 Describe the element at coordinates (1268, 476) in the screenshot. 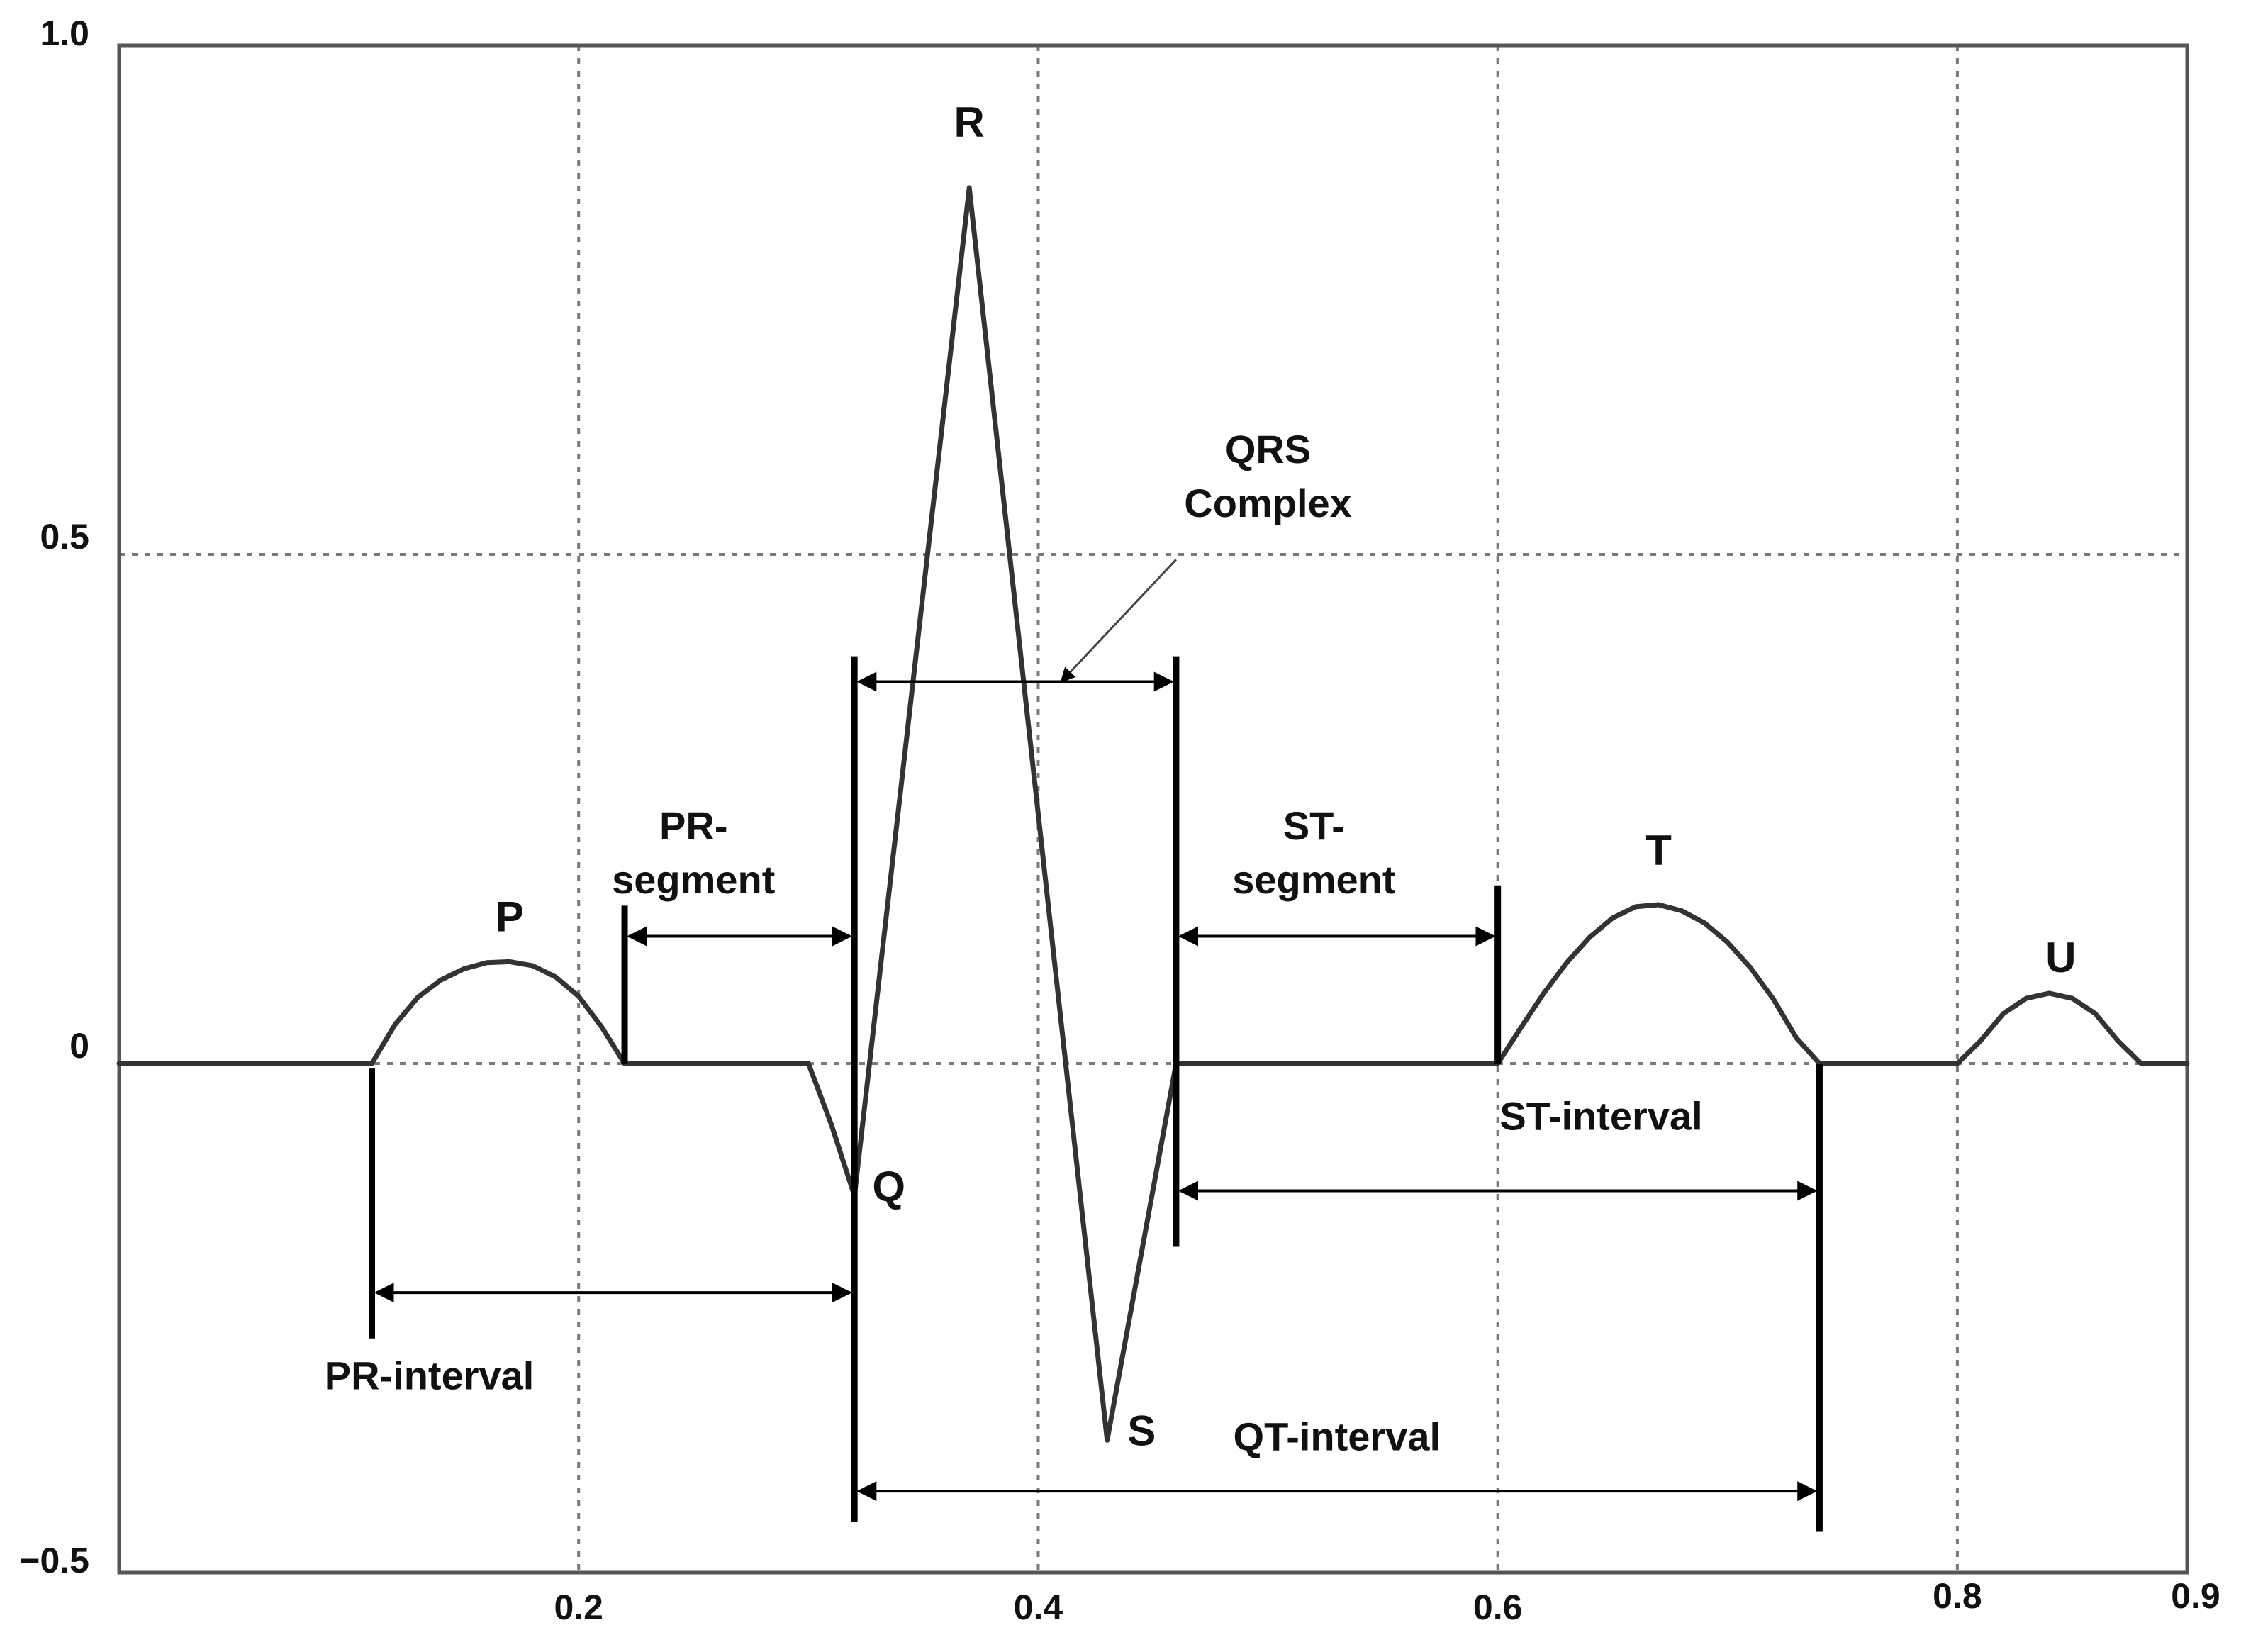

I see `qrs-complex-label: QRS Complex` at that location.